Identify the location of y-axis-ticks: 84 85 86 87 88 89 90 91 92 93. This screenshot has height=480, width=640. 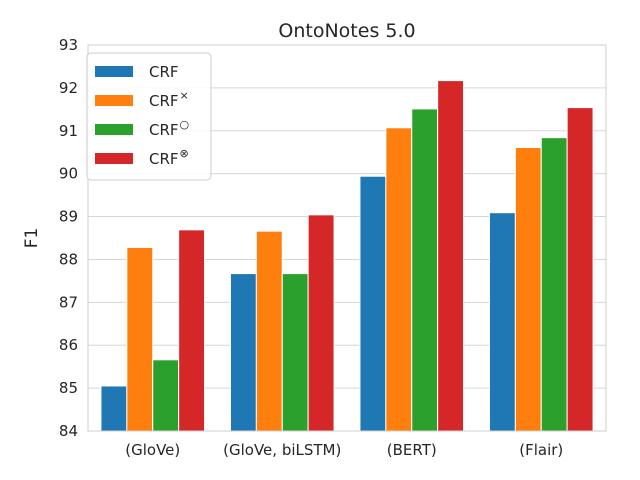
(68, 238).